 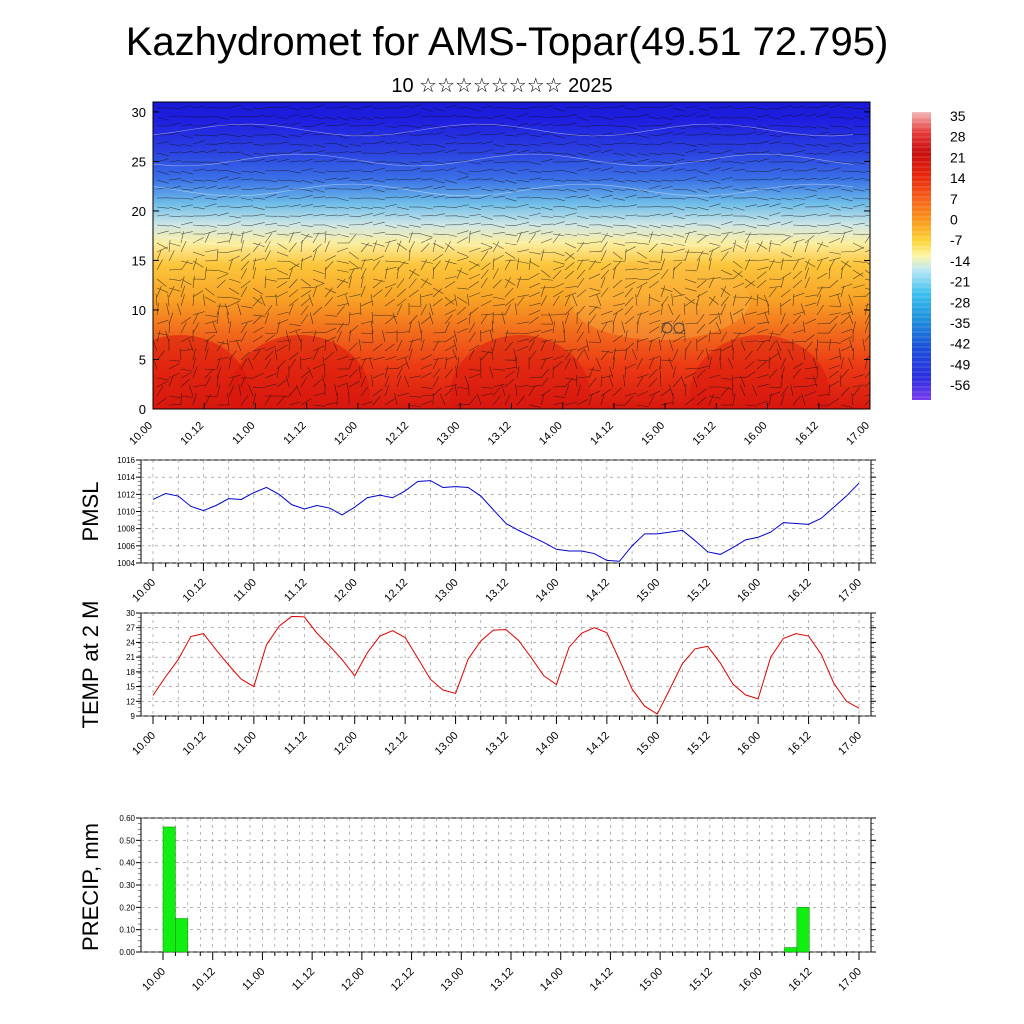 What do you see at coordinates (503, 130) in the screenshot?
I see `contour-line` at bounding box center [503, 130].